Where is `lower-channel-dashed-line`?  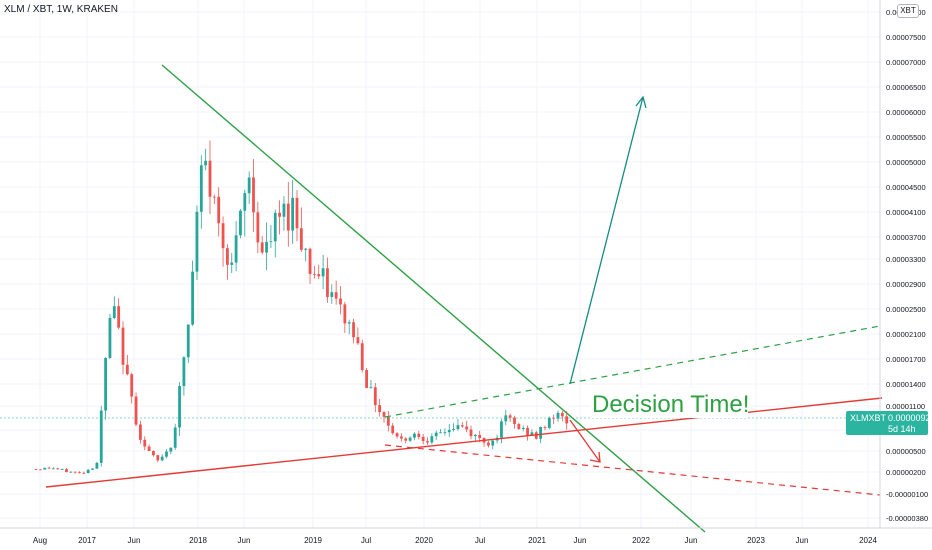 lower-channel-dashed-line is located at coordinates (632, 470).